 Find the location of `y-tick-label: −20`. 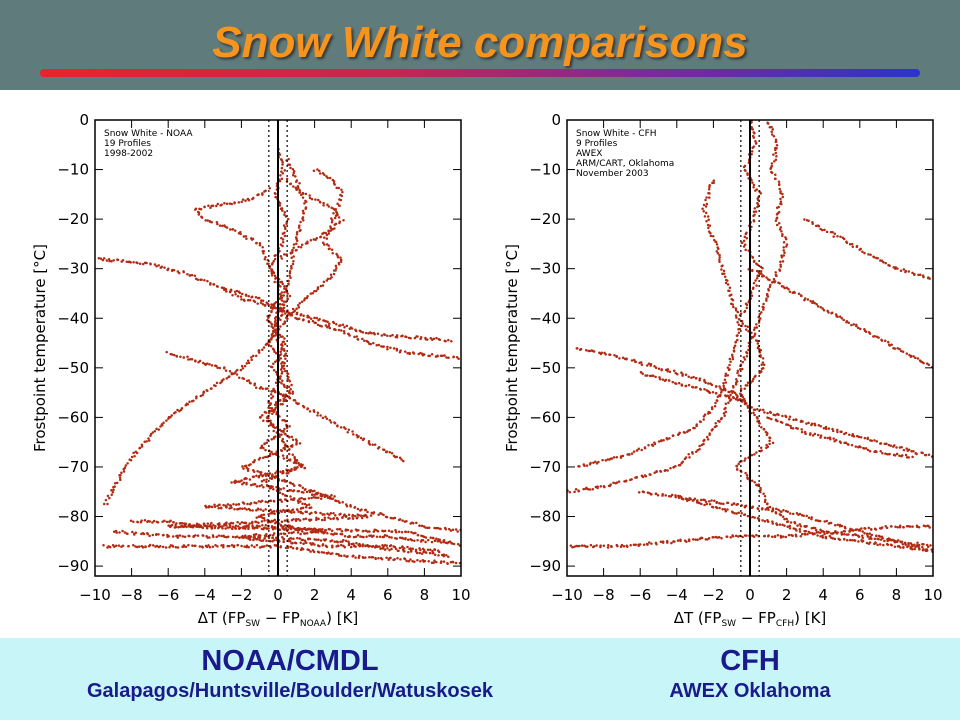

y-tick-label: −20 is located at coordinates (73, 219).